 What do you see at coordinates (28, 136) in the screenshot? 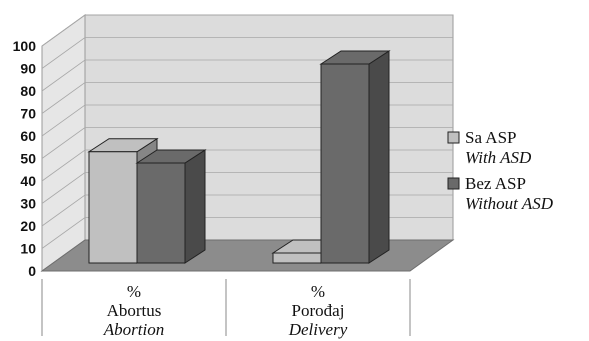
I see `y-tick-label: 60` at bounding box center [28, 136].